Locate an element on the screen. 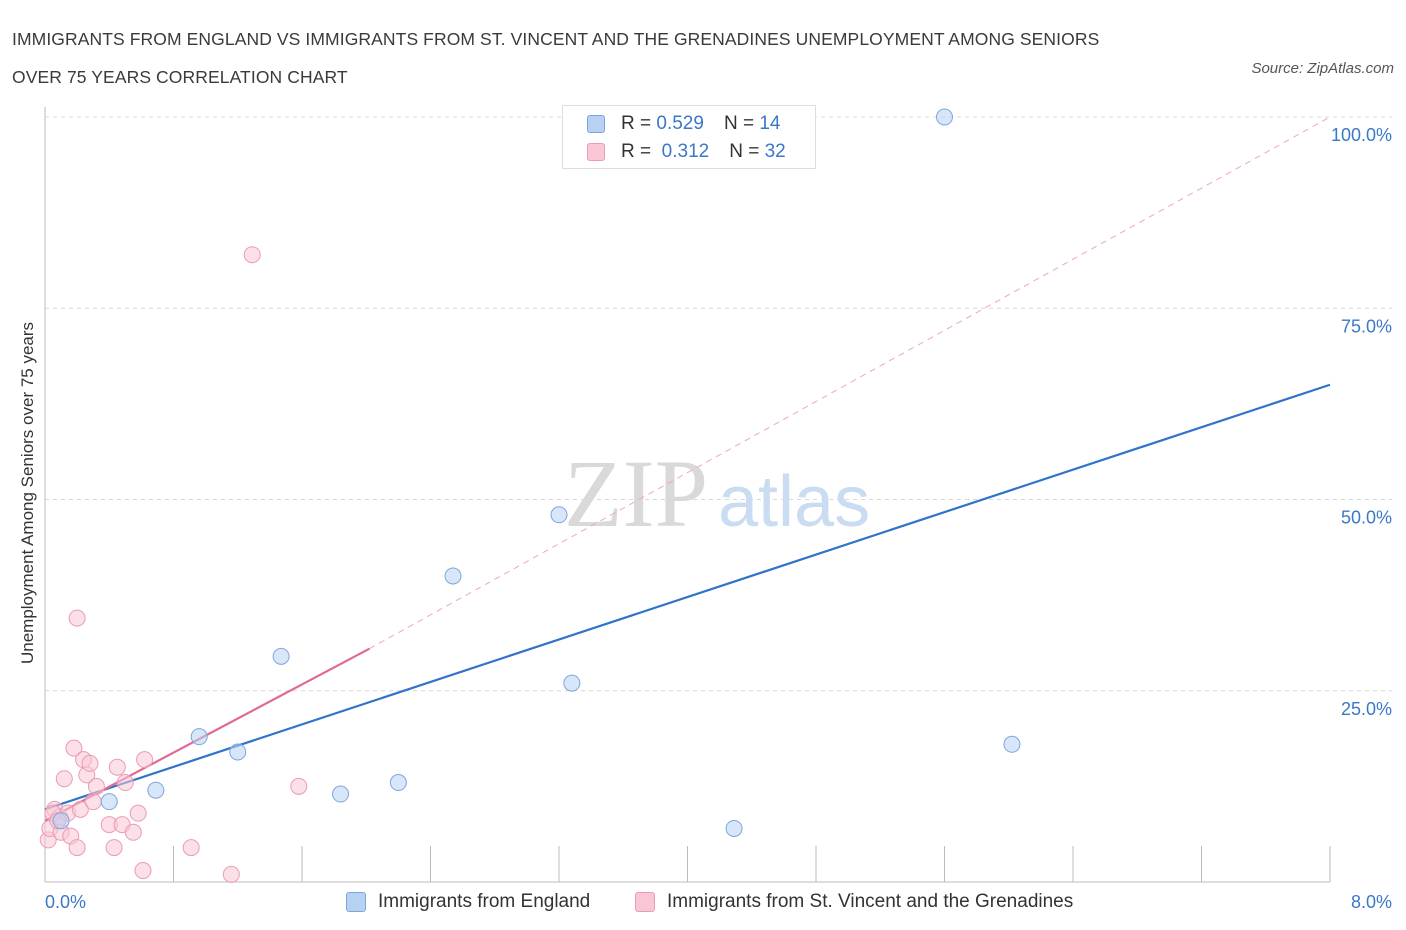 The width and height of the screenshot is (1406, 930). watermark: ZIP atlas is located at coordinates (717, 493).